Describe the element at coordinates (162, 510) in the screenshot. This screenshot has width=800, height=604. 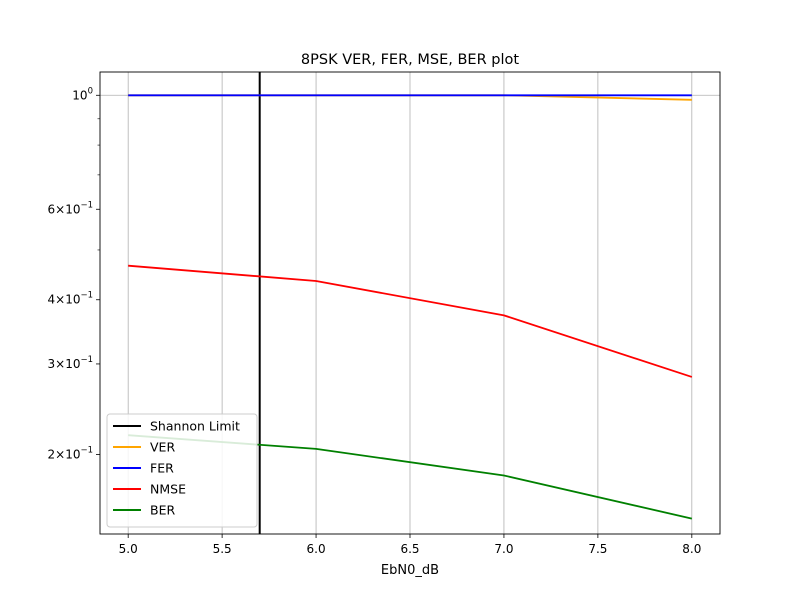
I see `legend-label-ber: BER` at that location.